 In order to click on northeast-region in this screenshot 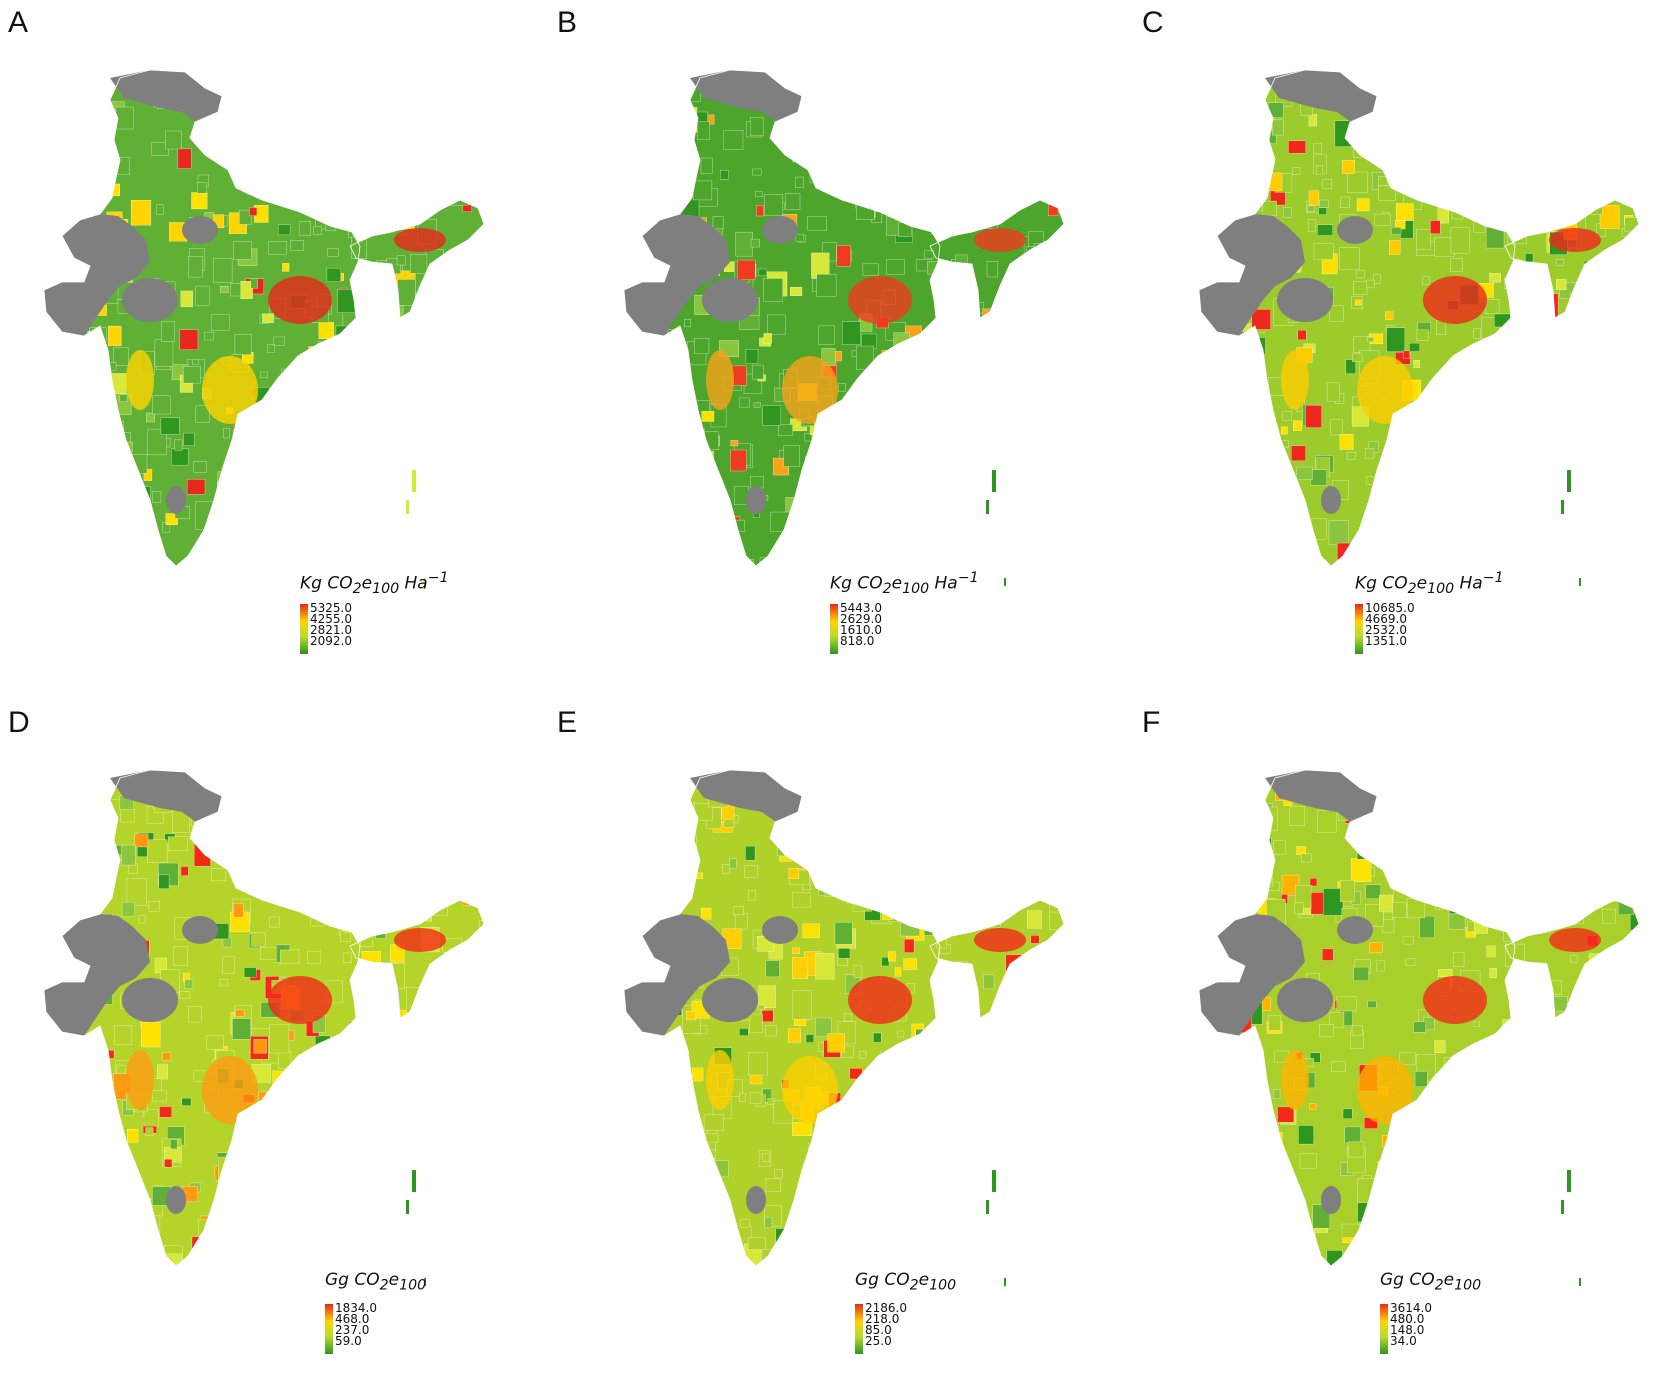, I will do `click(997, 959)`.